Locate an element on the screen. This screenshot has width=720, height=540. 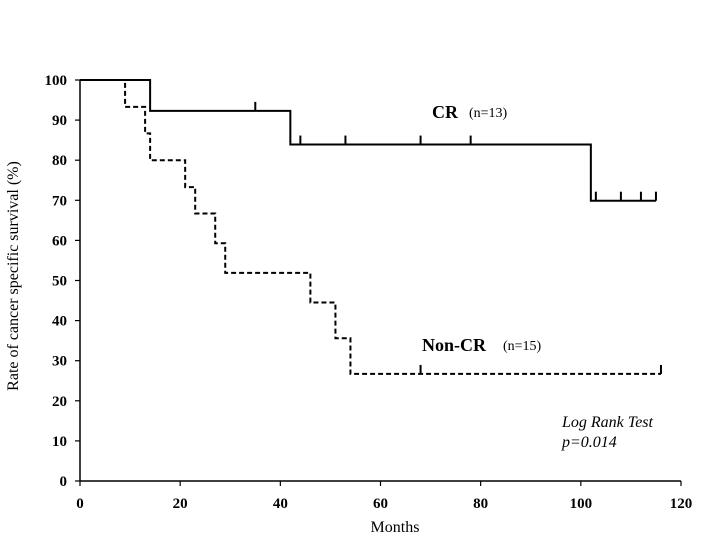
y-axis-title: Rate of cancer specific survival (%) is located at coordinates (13, 276).